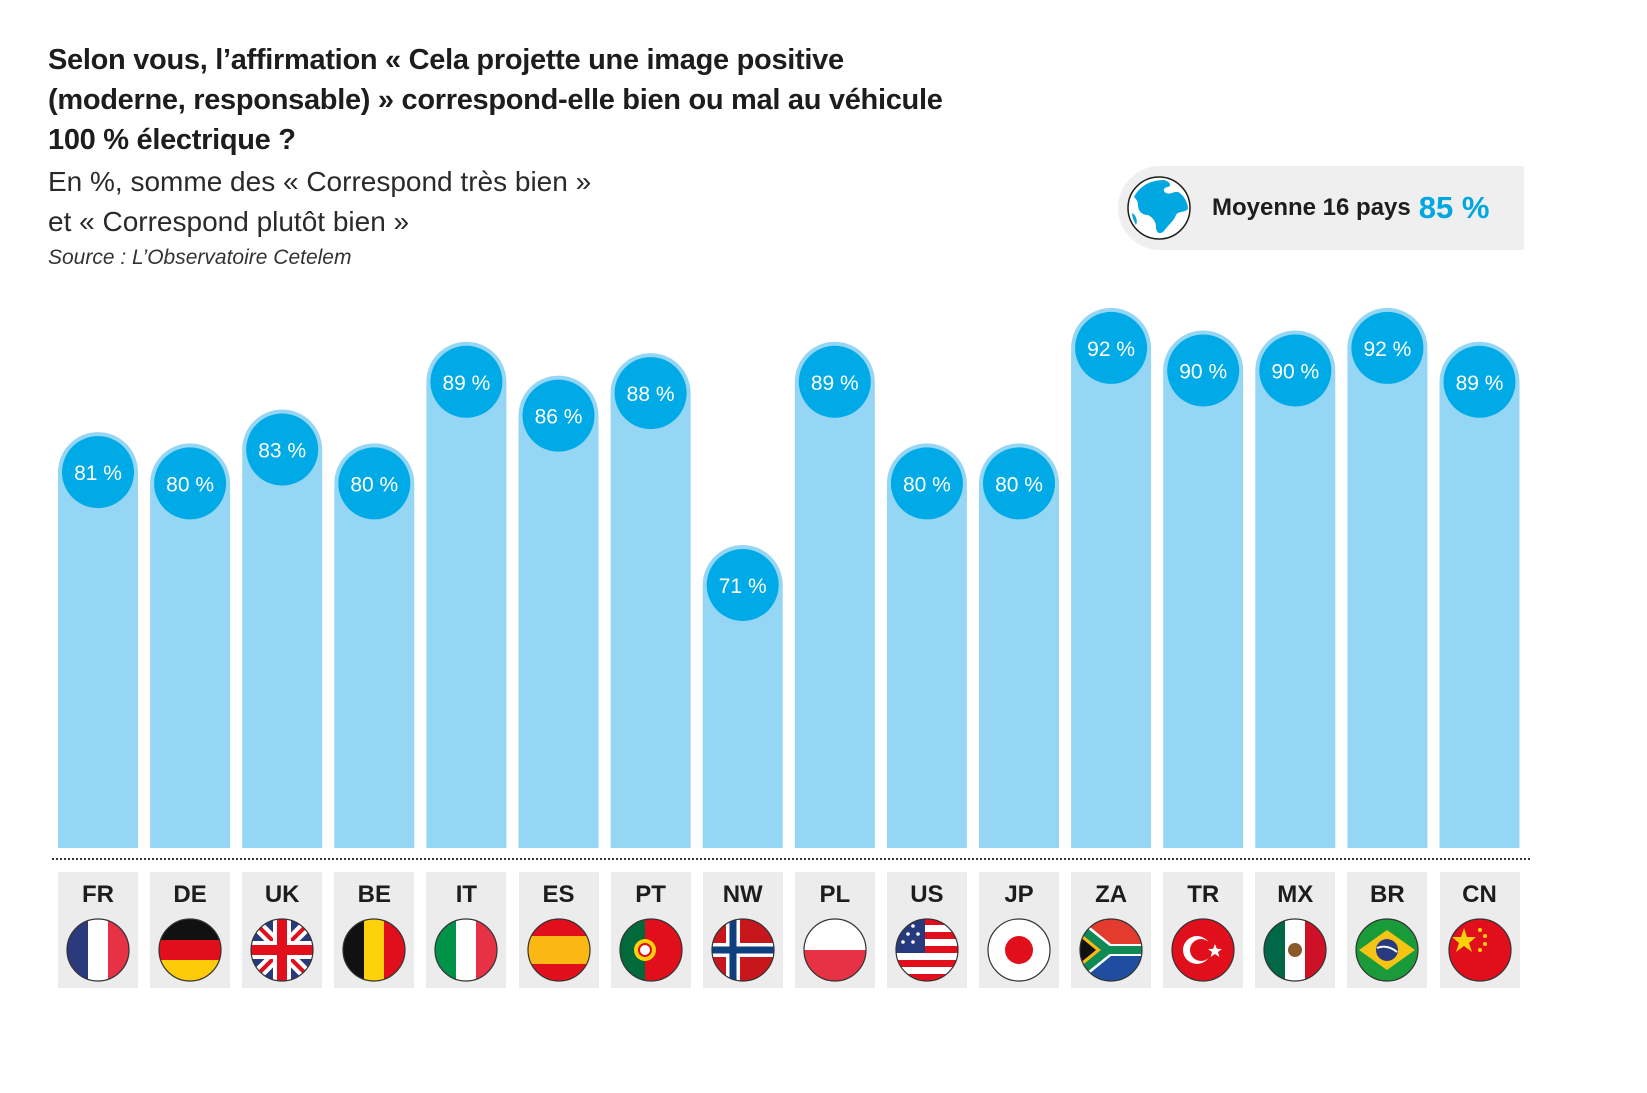 Image resolution: width=1647 pixels, height=1093 pixels. I want to click on country-label-tr: TR, so click(1203, 930).